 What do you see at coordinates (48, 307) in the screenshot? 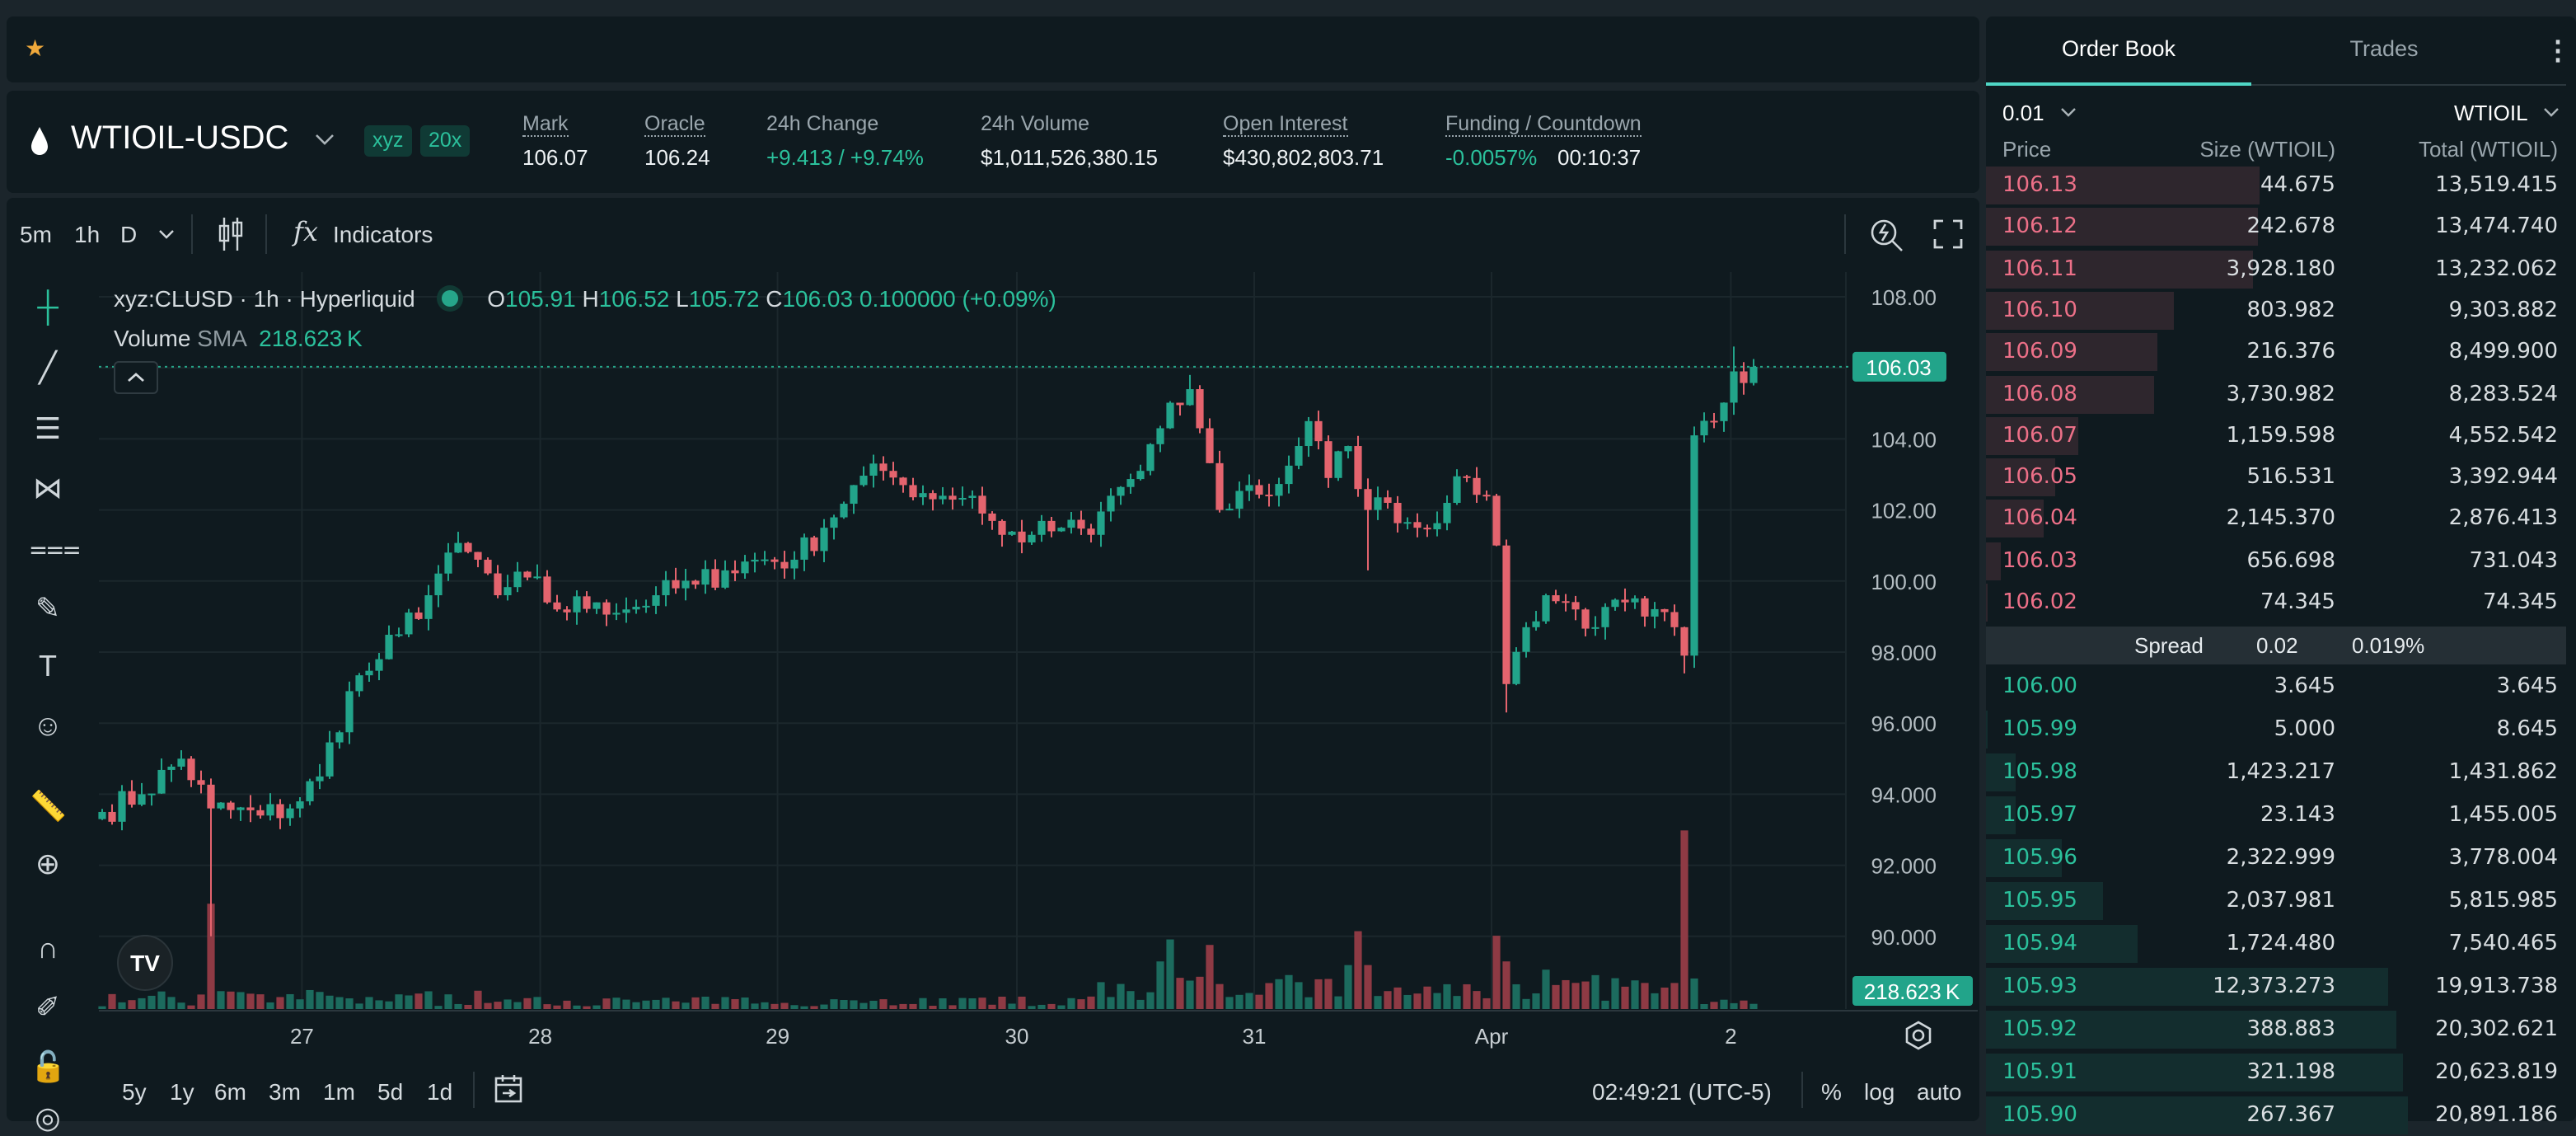
I see `crosshair-icon: ┼` at bounding box center [48, 307].